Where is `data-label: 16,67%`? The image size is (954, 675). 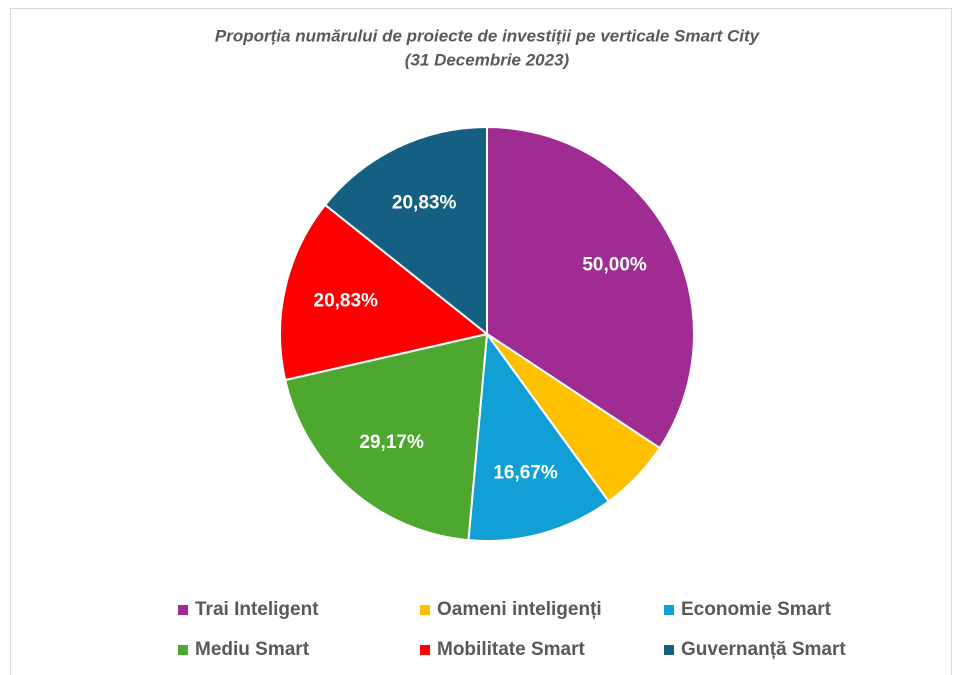
data-label: 16,67% is located at coordinates (525, 473).